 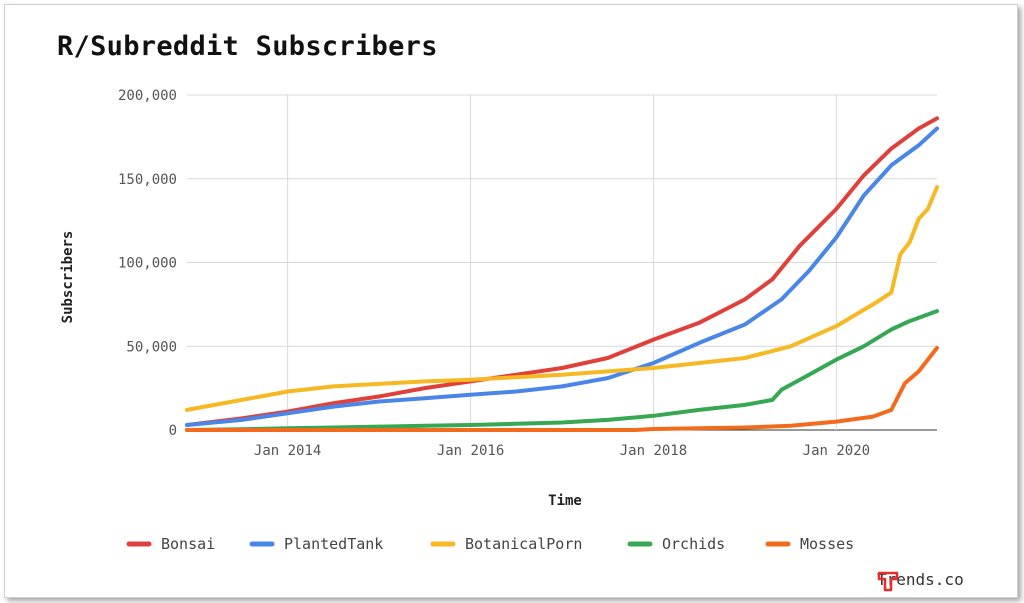 What do you see at coordinates (147, 180) in the screenshot?
I see `y-tick-label: 150,000` at bounding box center [147, 180].